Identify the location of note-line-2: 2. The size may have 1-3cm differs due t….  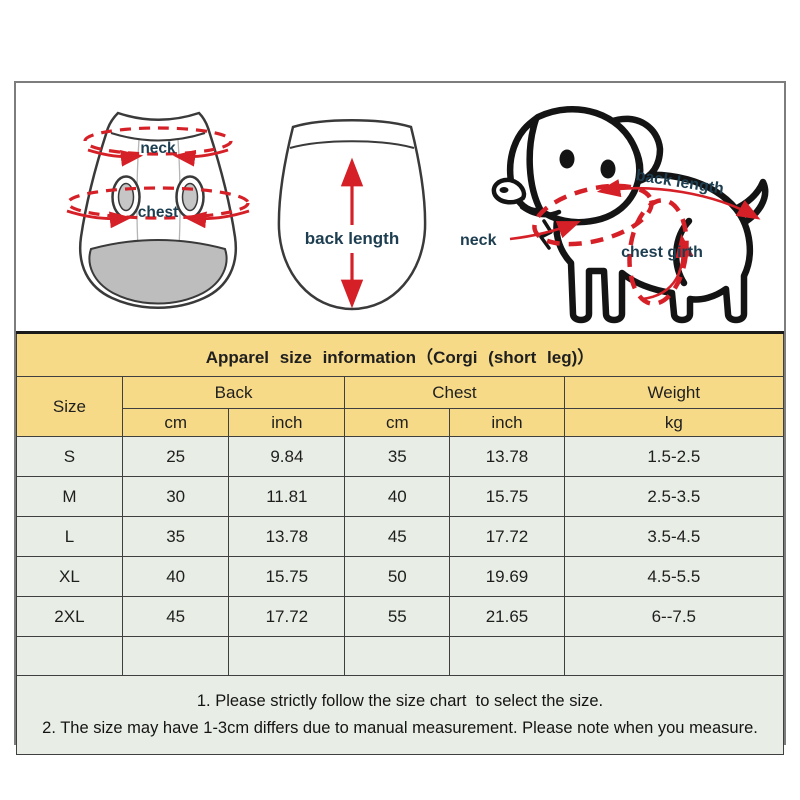
(400, 728).